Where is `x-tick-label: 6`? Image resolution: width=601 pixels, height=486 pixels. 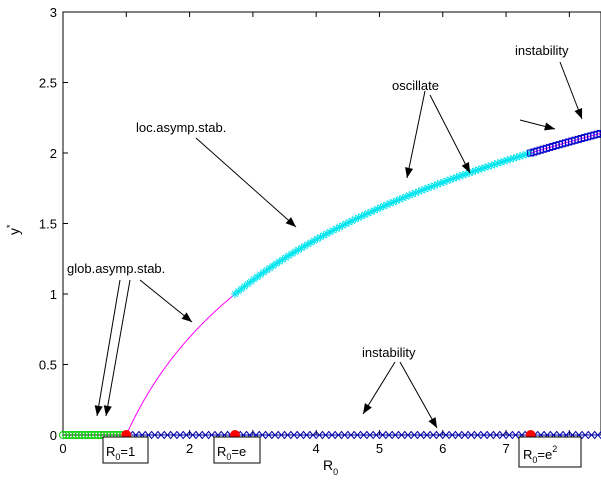 x-tick-label: 6 is located at coordinates (442, 448).